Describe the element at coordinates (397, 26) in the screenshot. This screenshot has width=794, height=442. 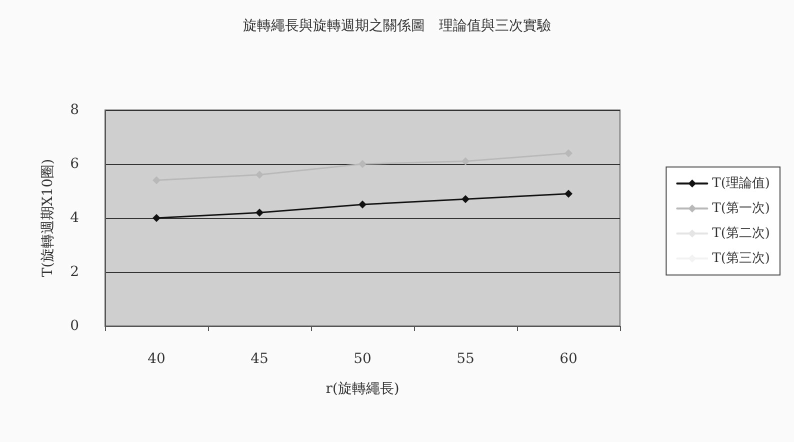
I see `chart-title: 旋轉繩長與旋轉週期之關係圖 理論值與三次實驗` at that location.